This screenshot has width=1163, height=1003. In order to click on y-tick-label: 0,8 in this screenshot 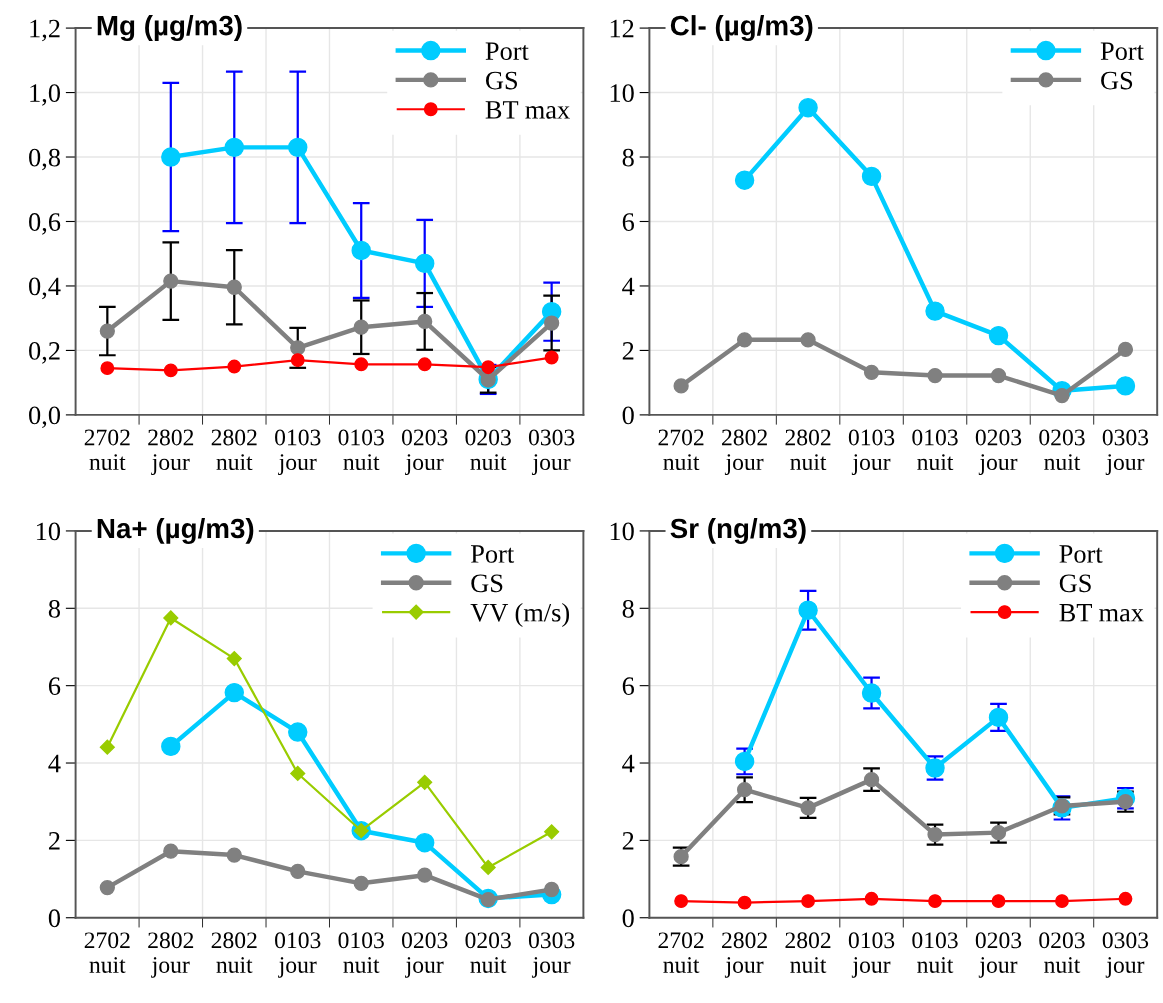, I will do `click(45, 159)`.